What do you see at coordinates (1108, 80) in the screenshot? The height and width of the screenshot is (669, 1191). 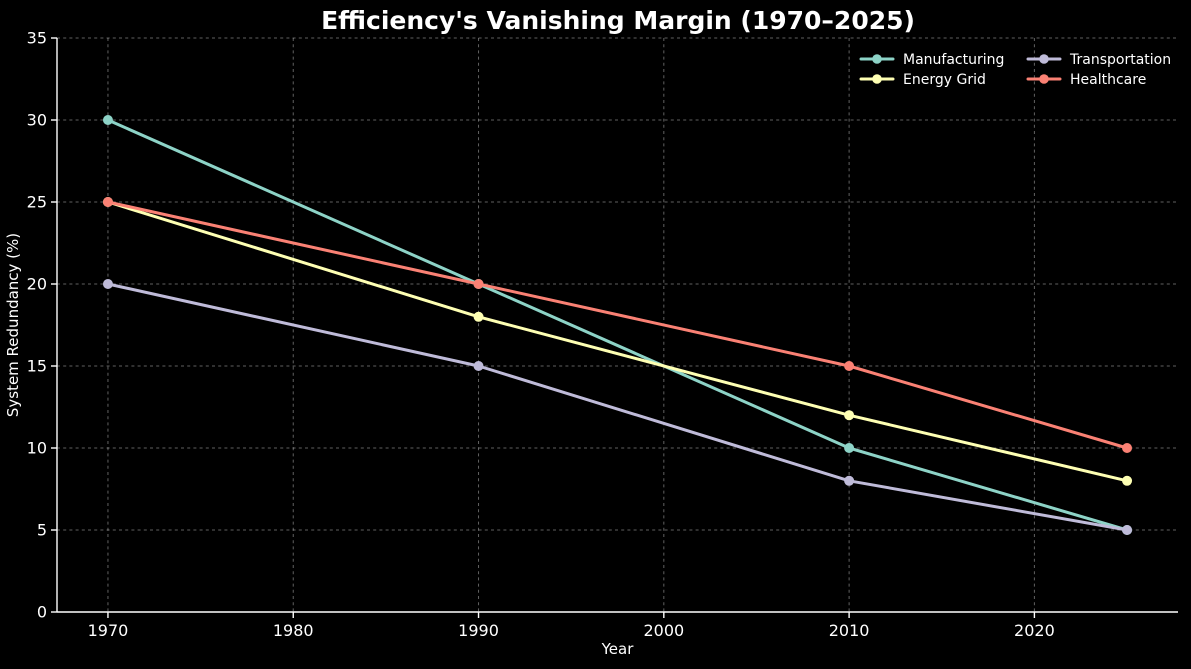 I see `legend-label-healthcare: Healthcare` at bounding box center [1108, 80].